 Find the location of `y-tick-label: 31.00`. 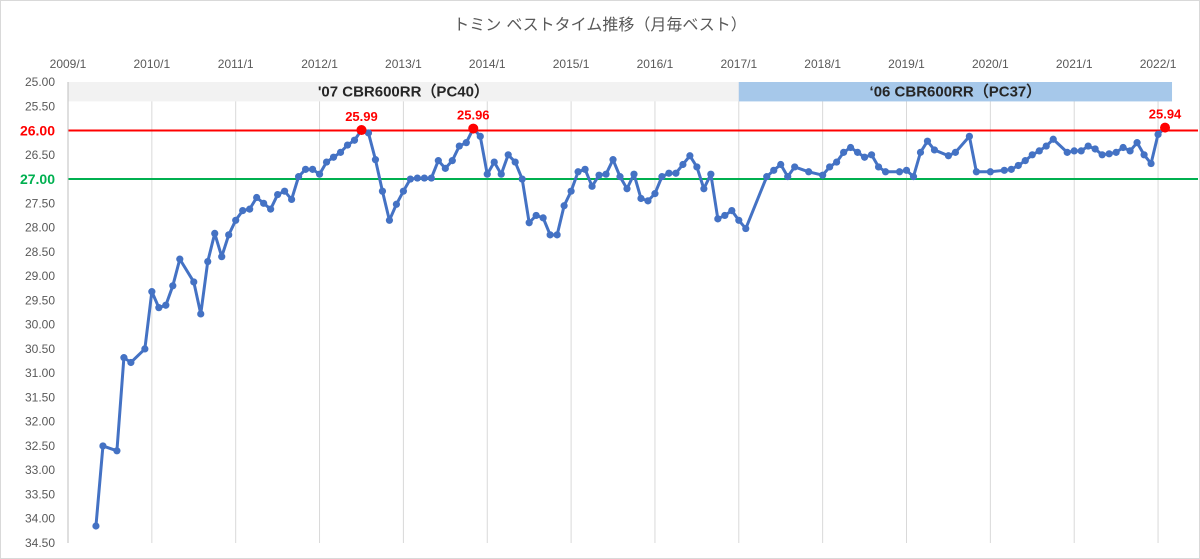

y-tick-label: 31.00 is located at coordinates (40, 373).